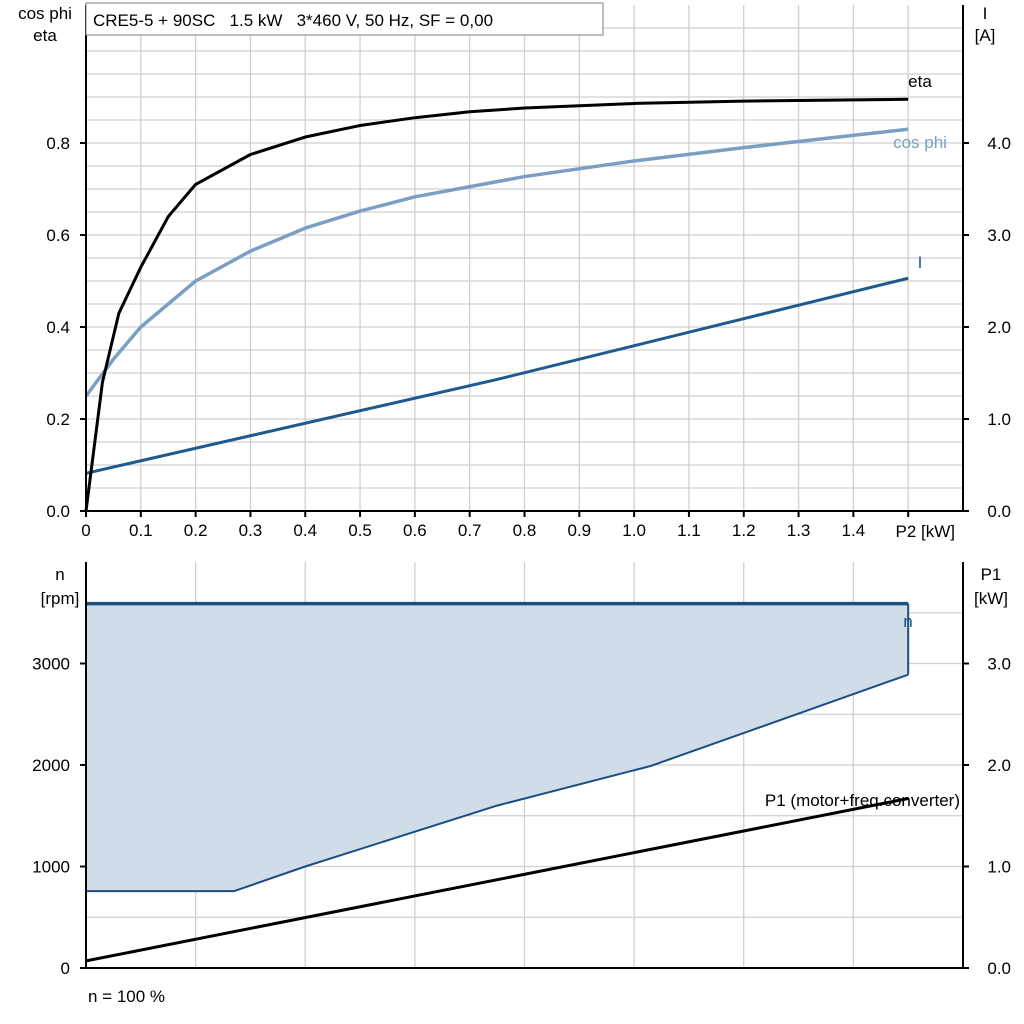  What do you see at coordinates (59, 574) in the screenshot?
I see `bottom-left-axis-label-1: n` at bounding box center [59, 574].